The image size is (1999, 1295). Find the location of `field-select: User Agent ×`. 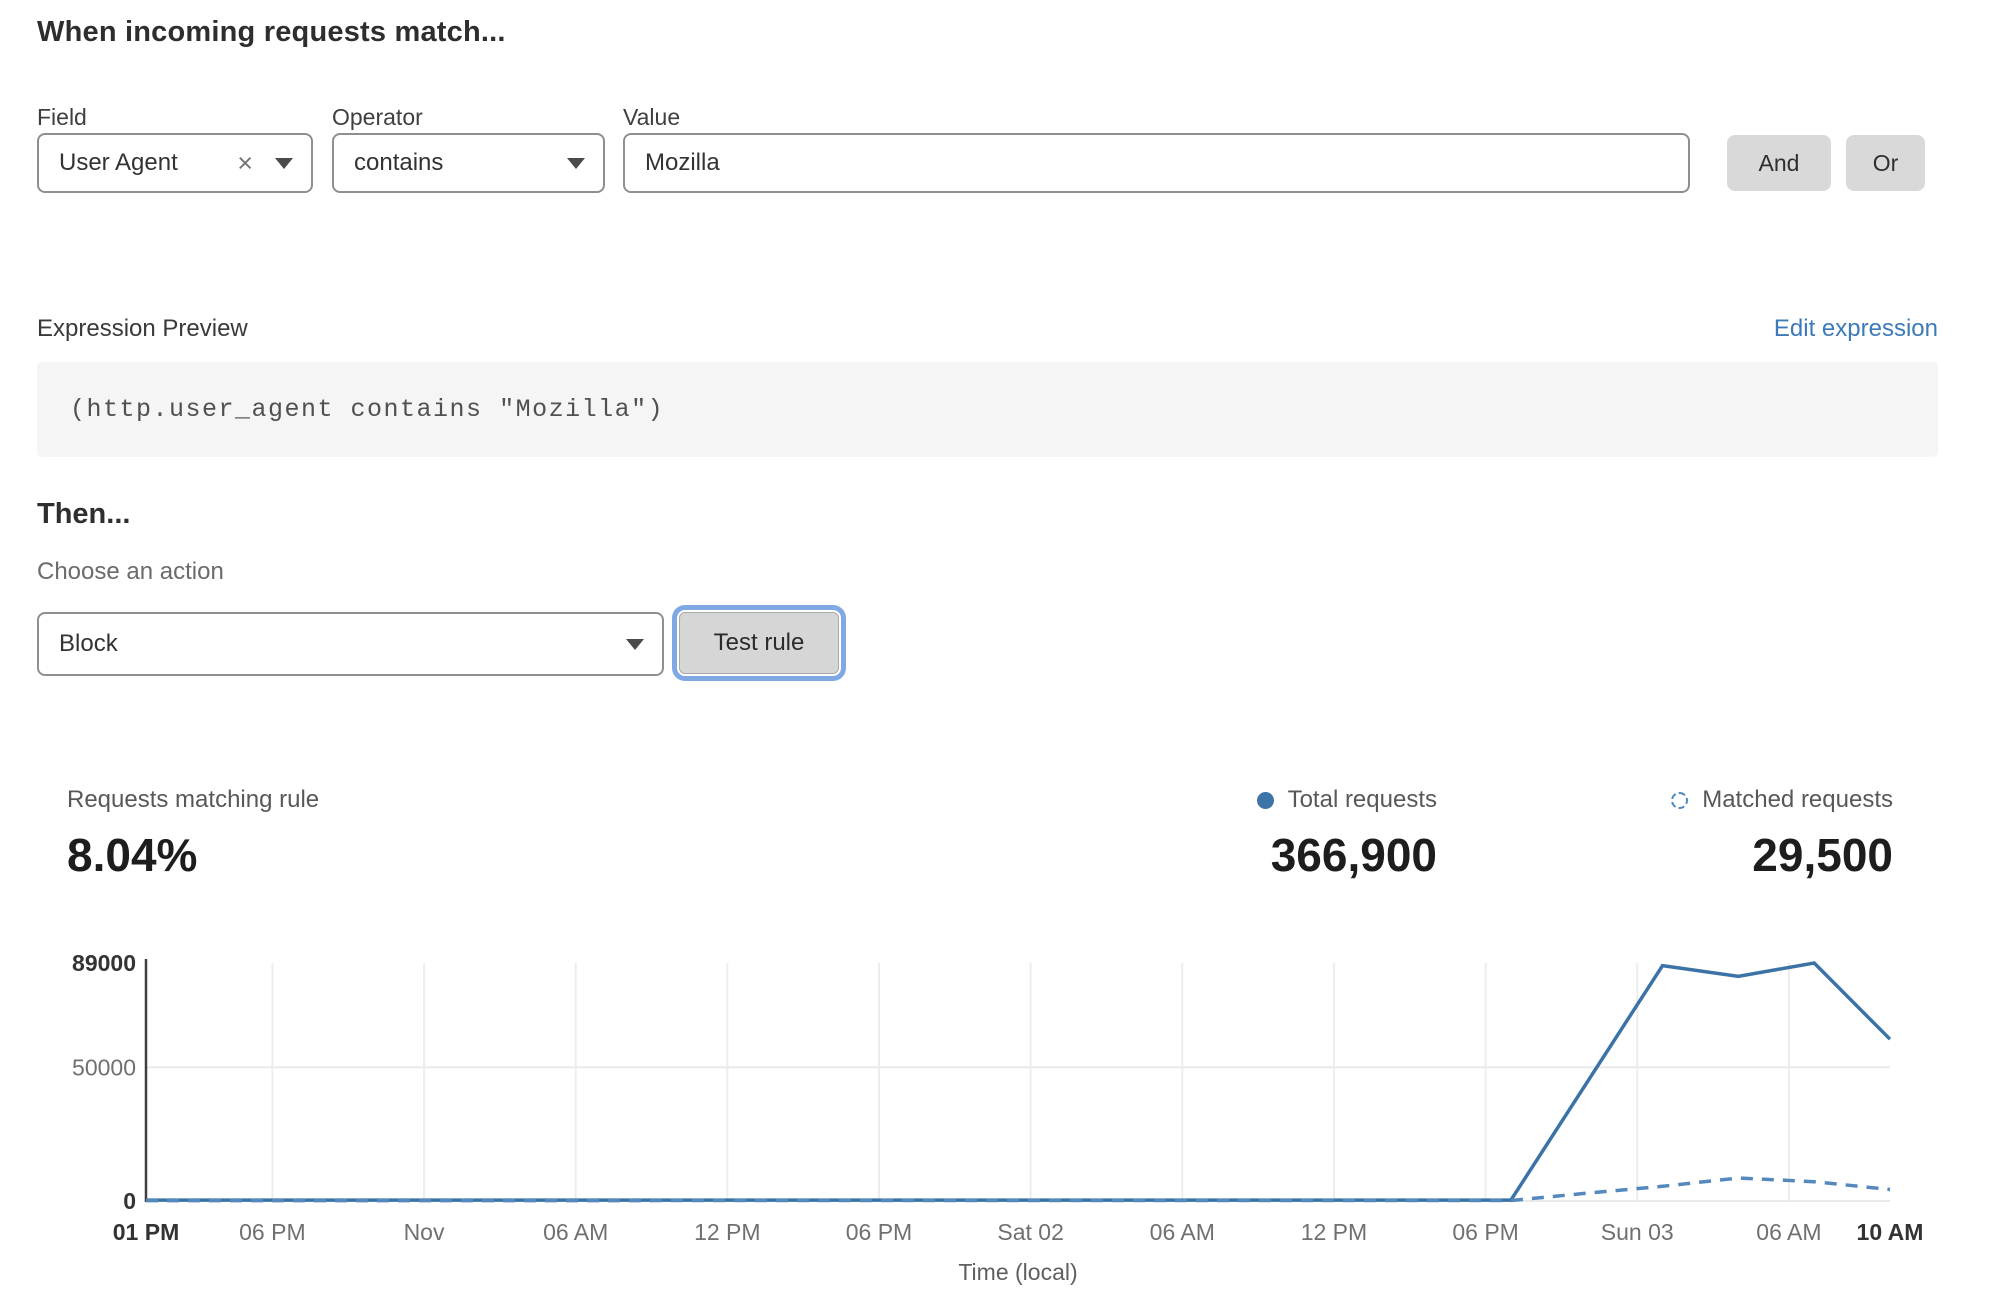

field-select: User Agent × is located at coordinates (175, 163).